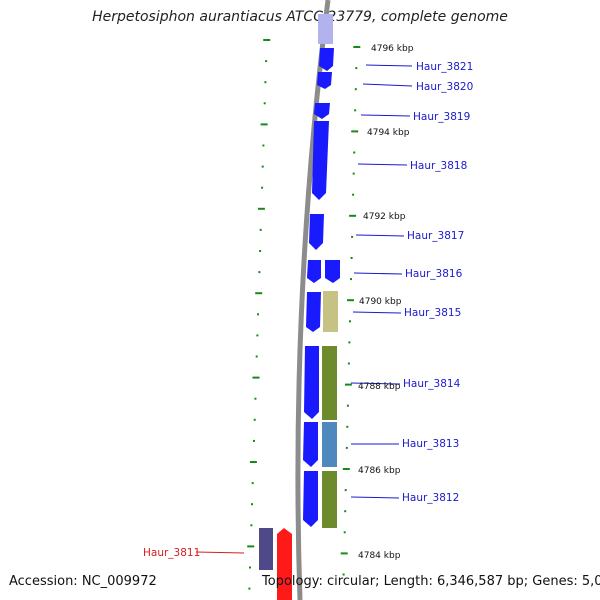 This screenshot has height=600, width=600. Describe the element at coordinates (379, 387) in the screenshot. I see `scale-label: 4788 kbp` at that location.